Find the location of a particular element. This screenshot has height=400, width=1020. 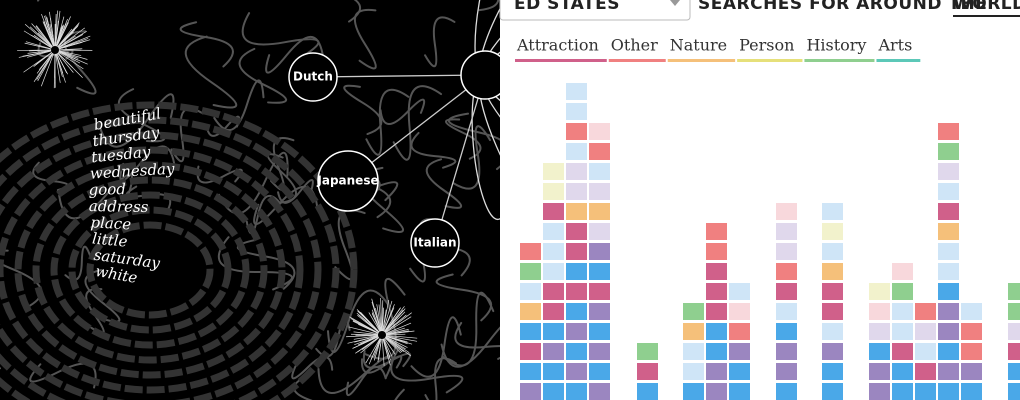

tab: Person is located at coordinates (766, 45).